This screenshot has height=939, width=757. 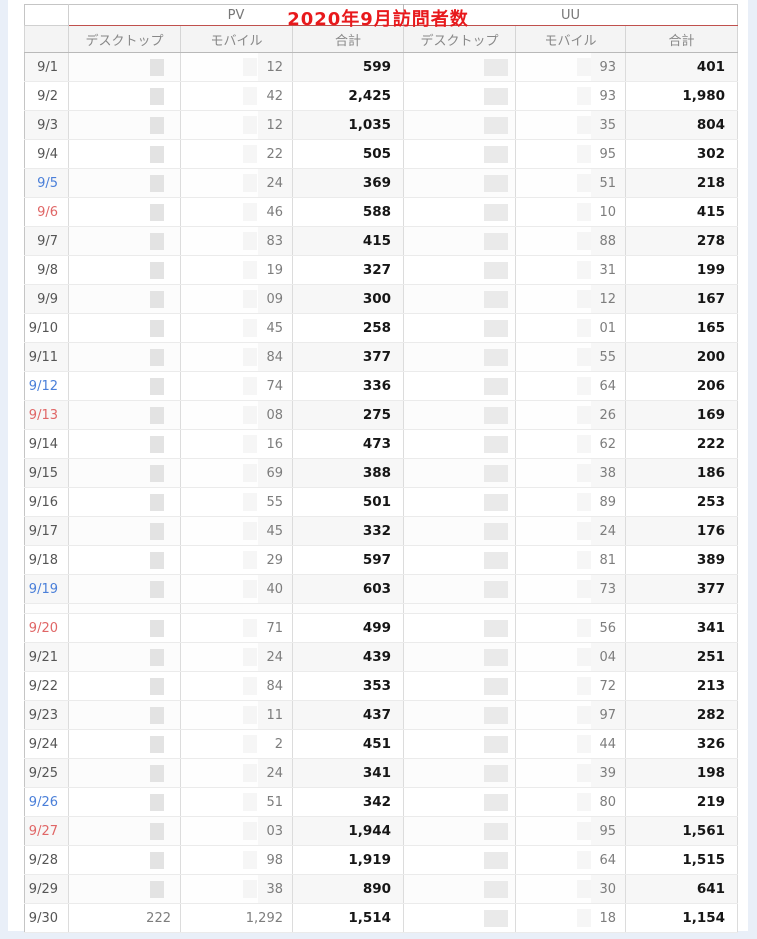 I want to click on uu-total-cell: 302, so click(x=682, y=154).